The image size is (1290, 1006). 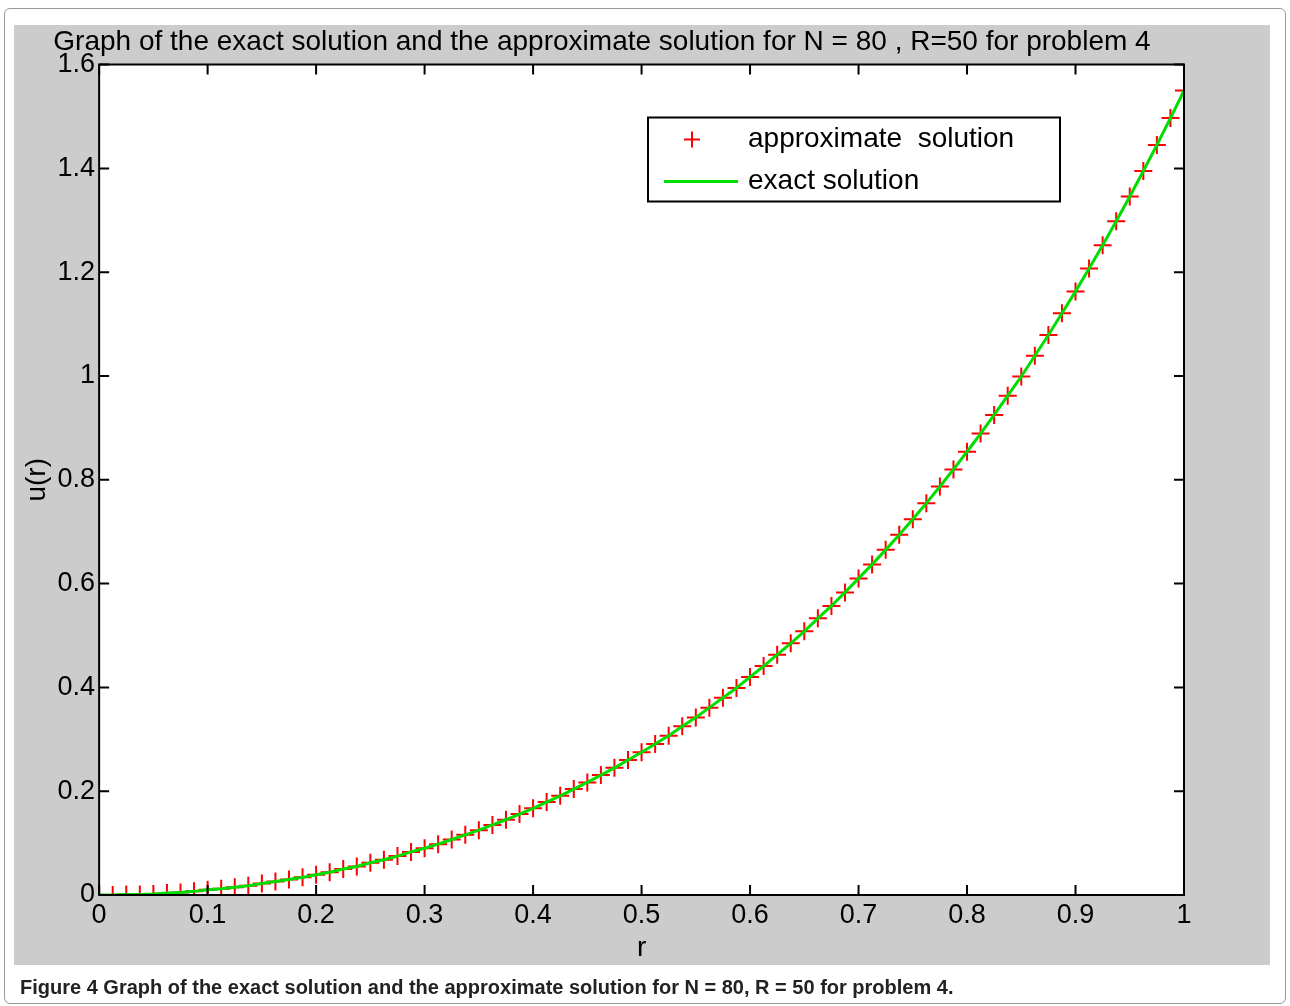 I want to click on y-axis-title: u(r), so click(x=35, y=480).